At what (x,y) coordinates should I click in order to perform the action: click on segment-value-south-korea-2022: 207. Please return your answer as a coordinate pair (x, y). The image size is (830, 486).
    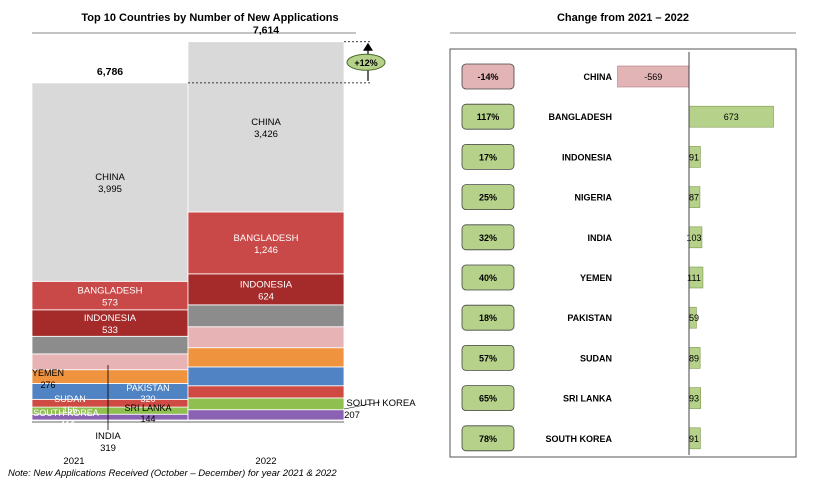
    Looking at the image, I should click on (352, 415).